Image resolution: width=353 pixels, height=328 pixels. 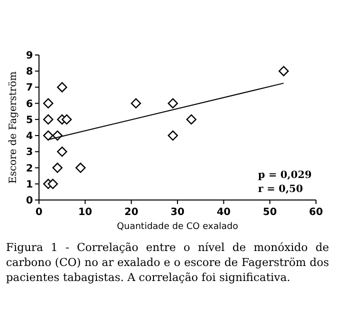 What do you see at coordinates (223, 212) in the screenshot?
I see `x-tick-label: 40` at bounding box center [223, 212].